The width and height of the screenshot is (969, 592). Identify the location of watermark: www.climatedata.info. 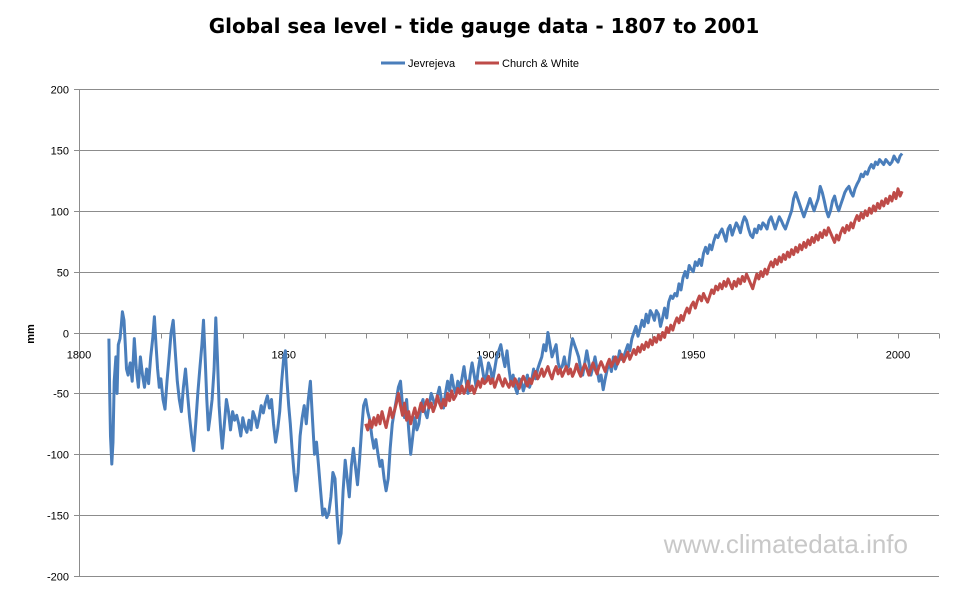
(785, 544).